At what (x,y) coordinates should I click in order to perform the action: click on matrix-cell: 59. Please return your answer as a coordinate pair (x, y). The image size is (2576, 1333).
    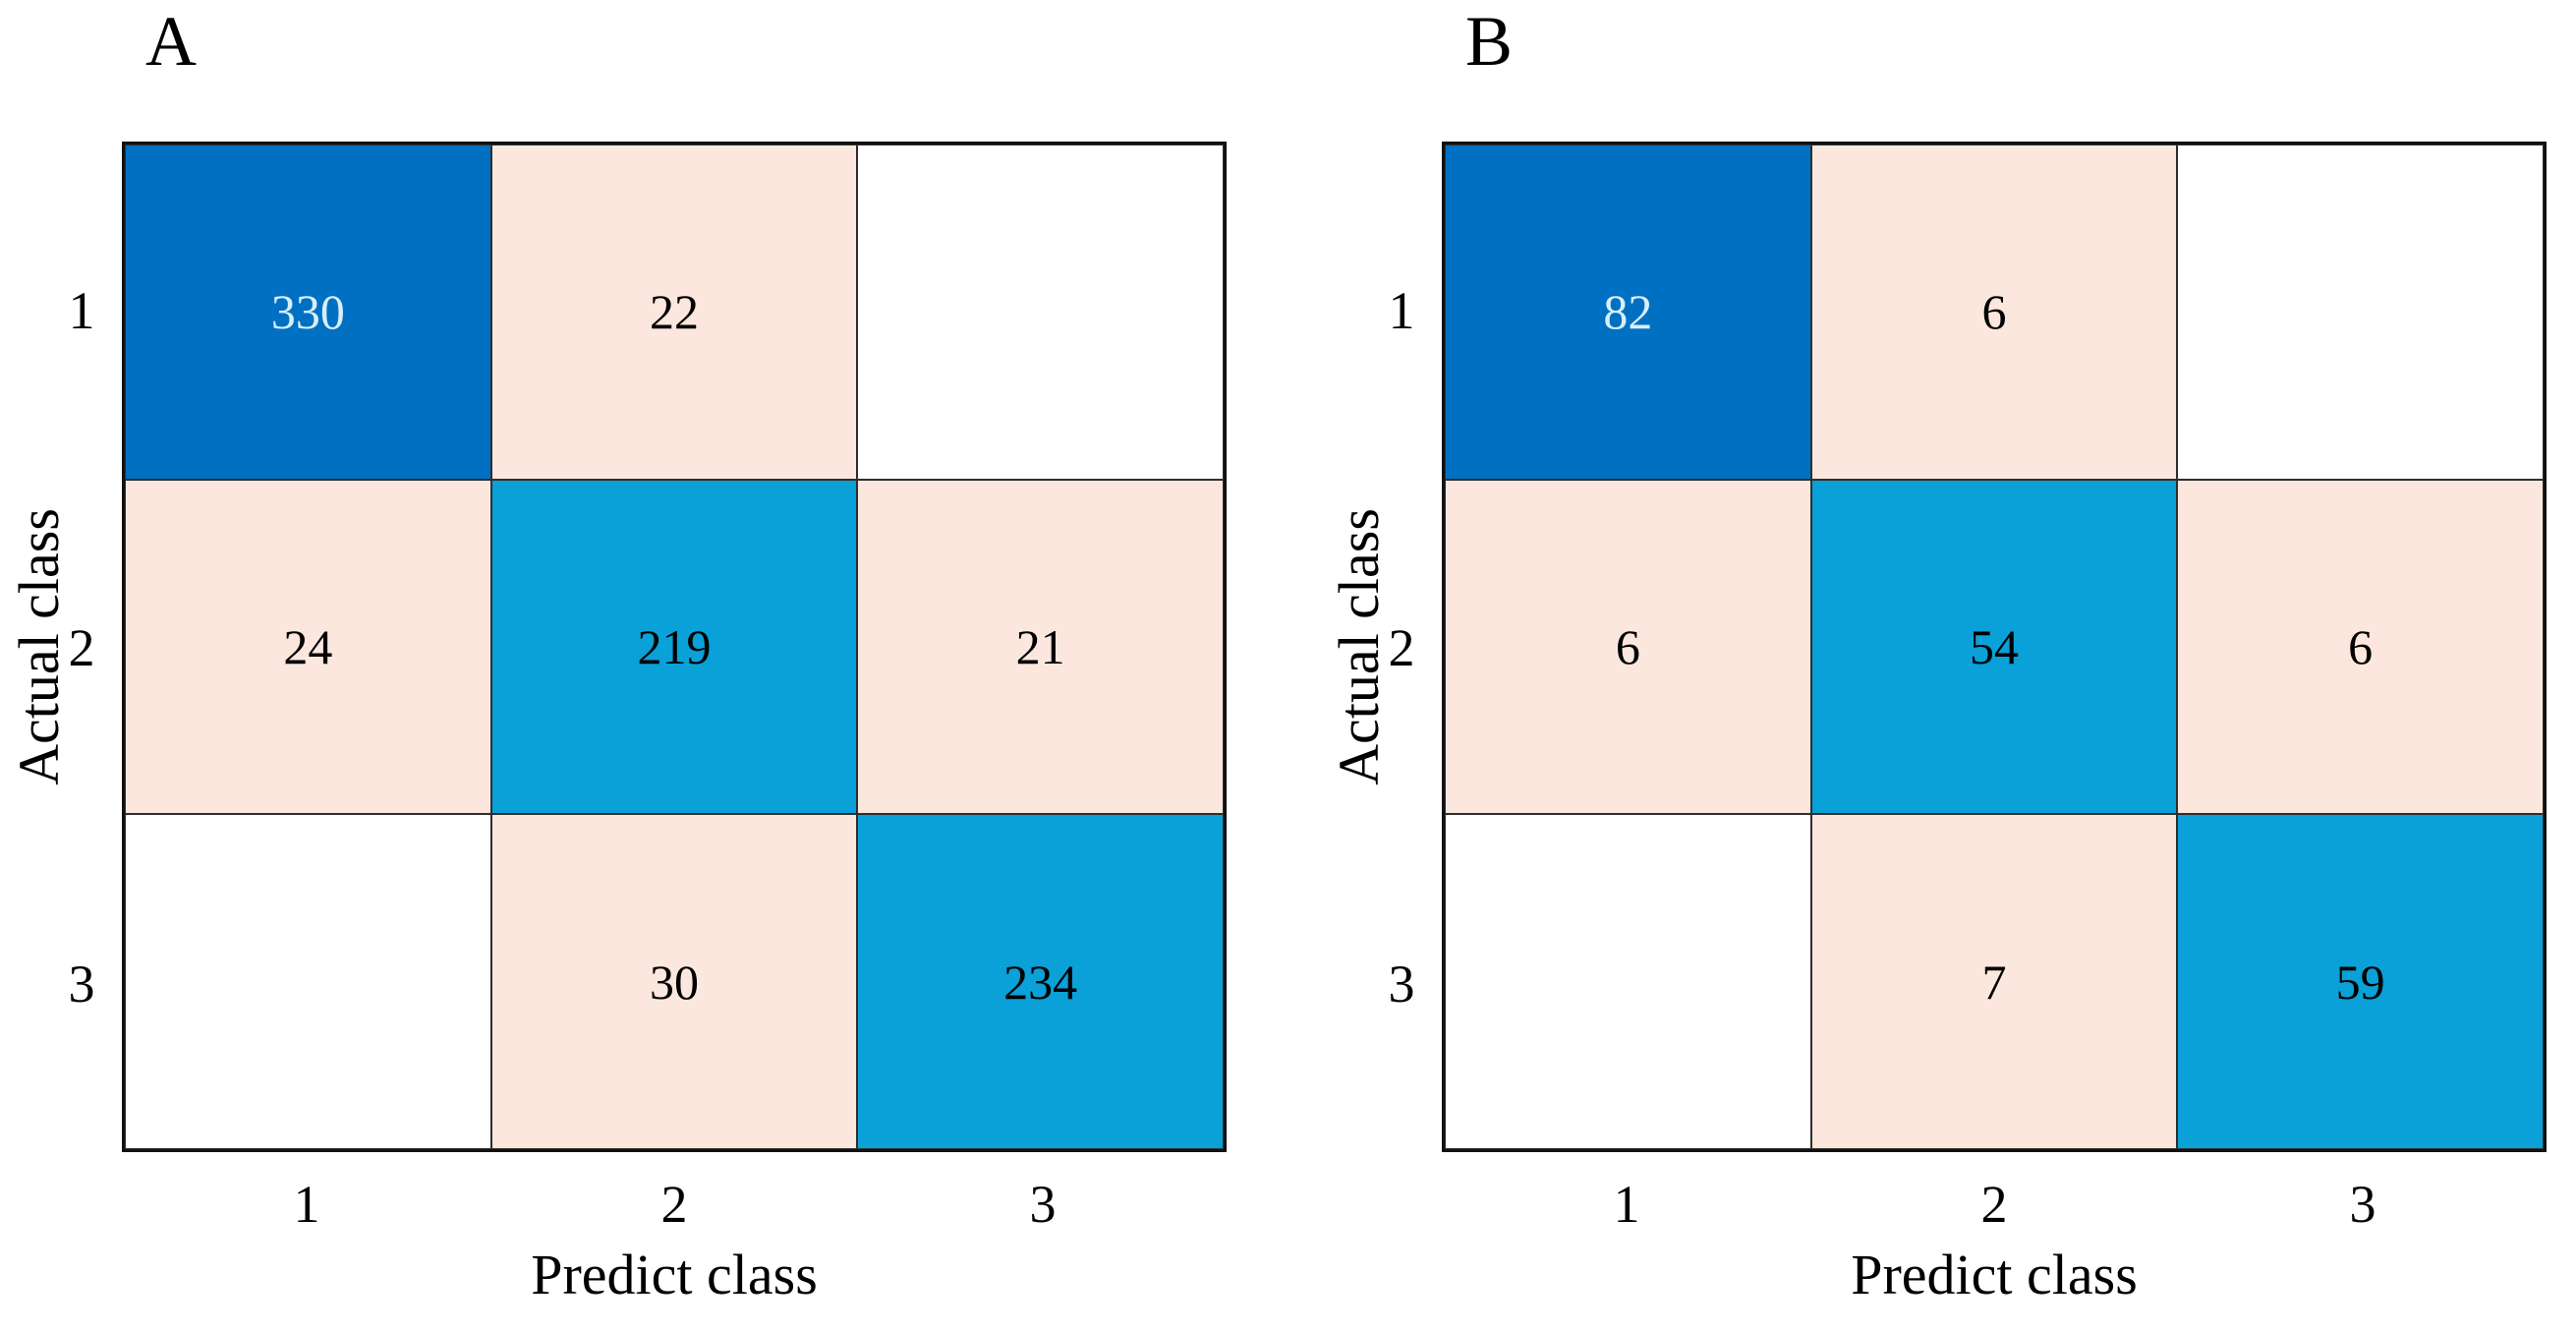
    Looking at the image, I should click on (2361, 981).